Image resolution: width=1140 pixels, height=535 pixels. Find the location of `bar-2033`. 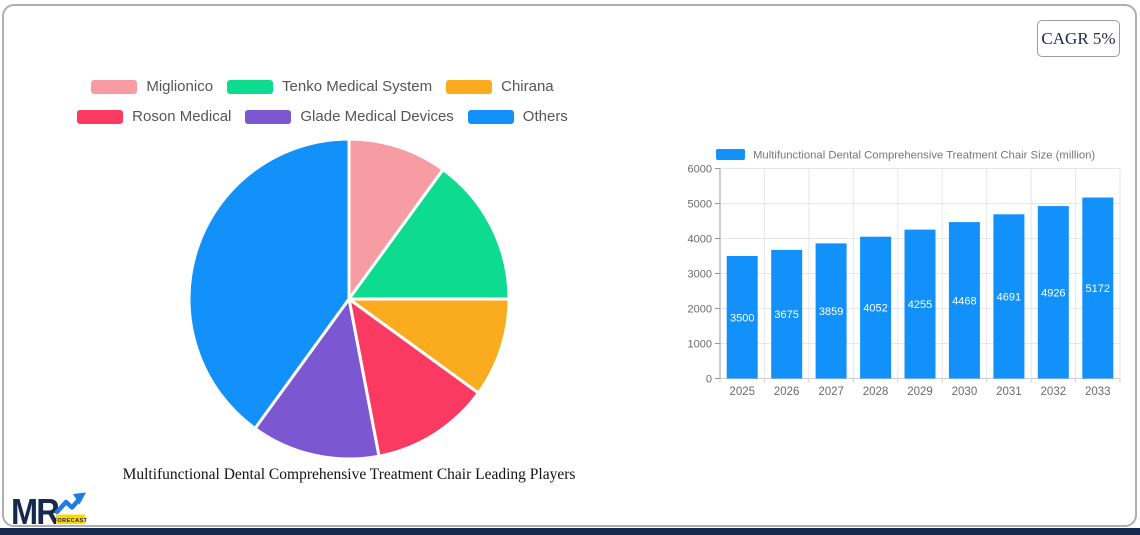

bar-2033 is located at coordinates (1098, 288).